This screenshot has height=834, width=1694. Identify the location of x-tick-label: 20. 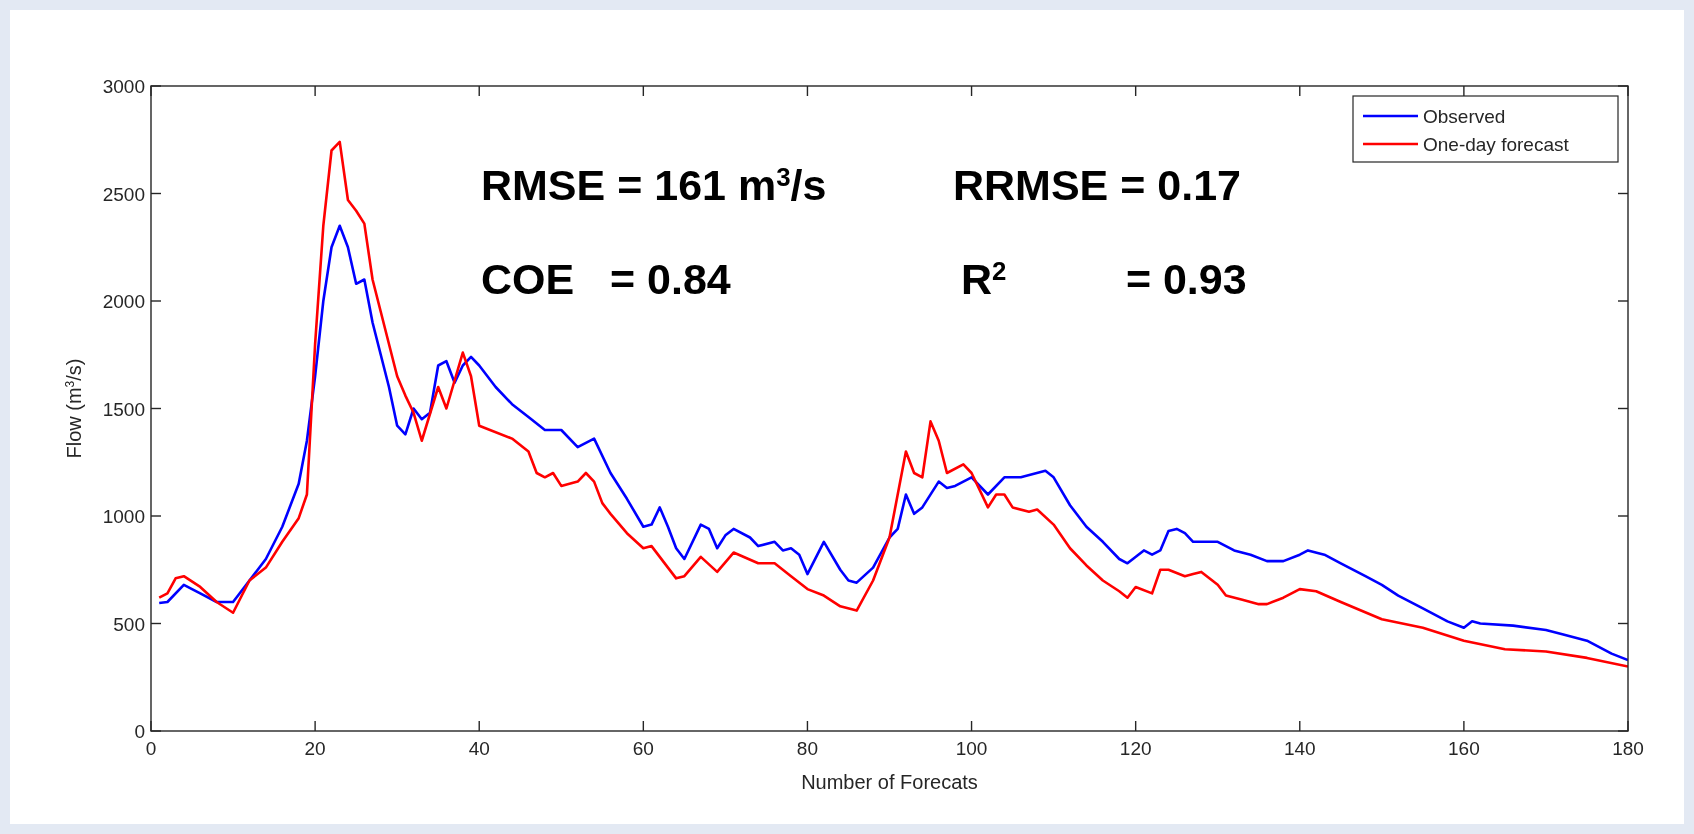
(315, 748).